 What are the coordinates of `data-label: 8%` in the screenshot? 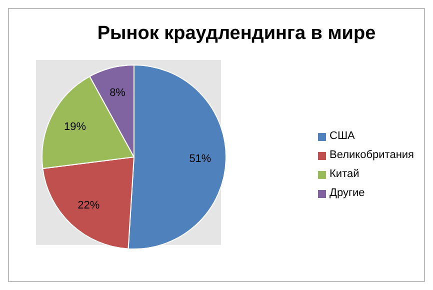 It's located at (118, 92).